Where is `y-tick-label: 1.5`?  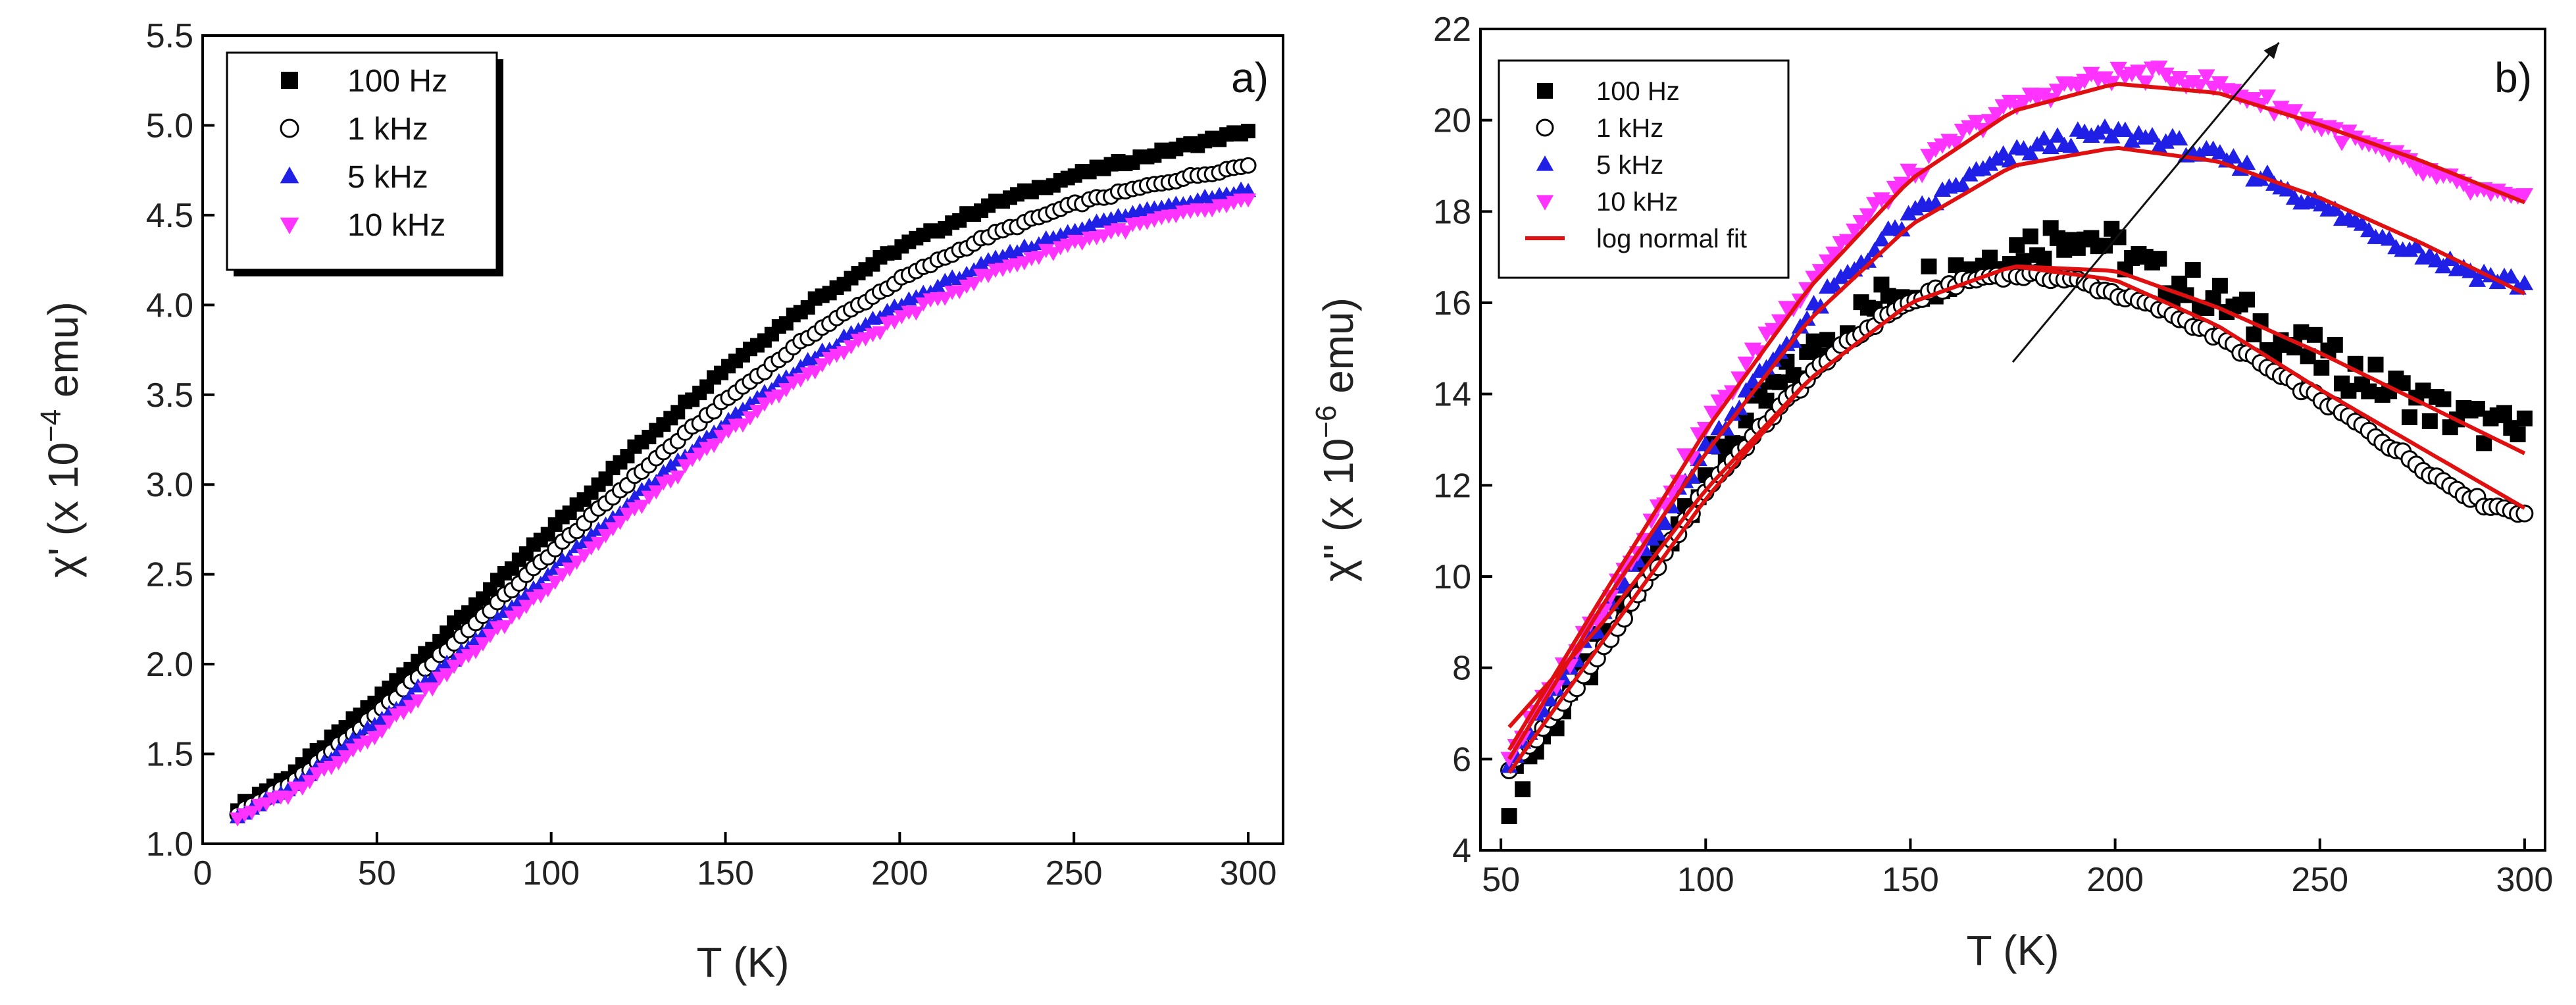 y-tick-label: 1.5 is located at coordinates (170, 755).